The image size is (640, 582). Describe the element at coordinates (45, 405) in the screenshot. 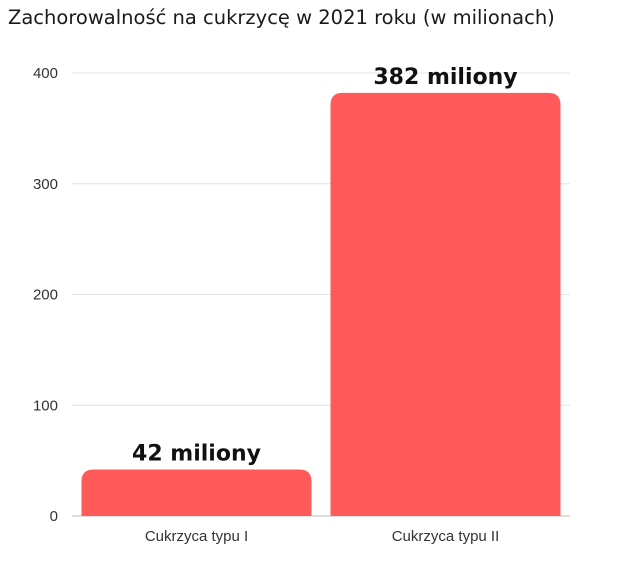

I see `y-tick-label: 100` at that location.